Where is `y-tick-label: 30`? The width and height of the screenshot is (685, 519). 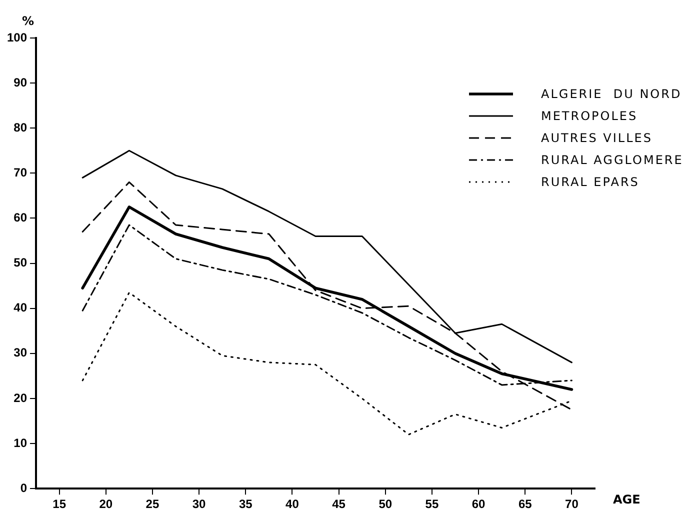 y-tick-label: 30 is located at coordinates (21, 353).